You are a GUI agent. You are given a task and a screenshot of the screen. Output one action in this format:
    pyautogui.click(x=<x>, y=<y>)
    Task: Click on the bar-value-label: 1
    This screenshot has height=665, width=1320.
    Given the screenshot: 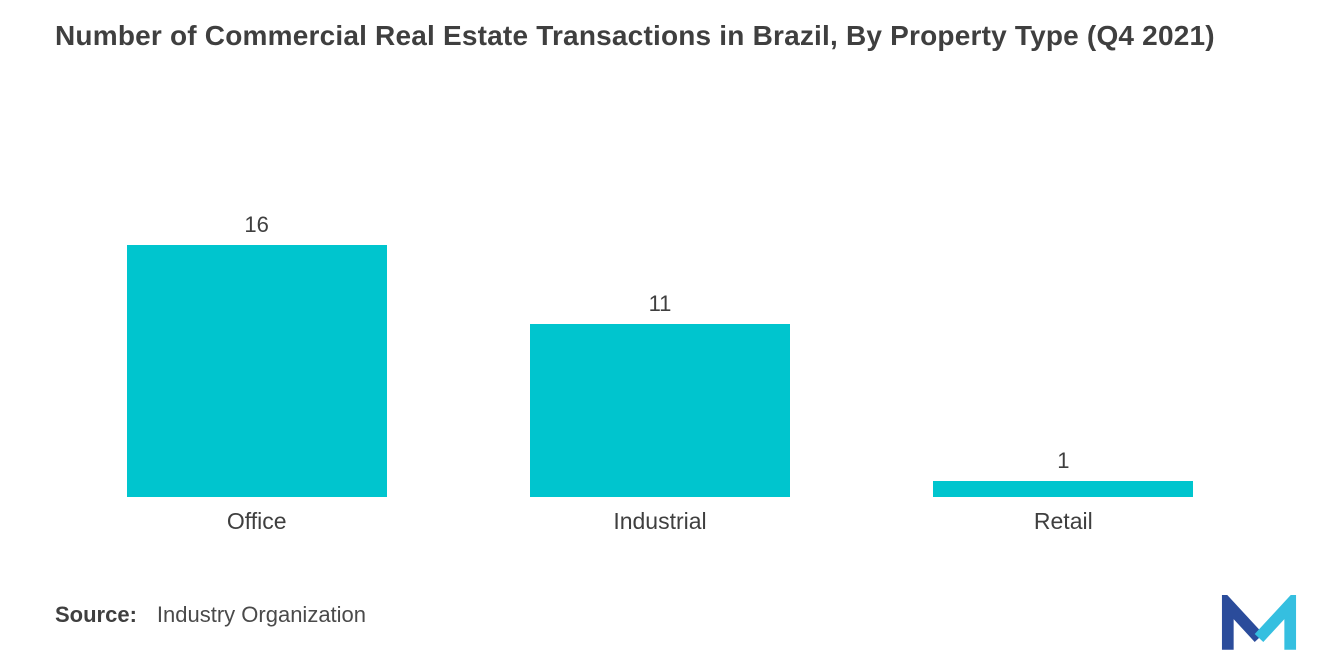 What is the action you would take?
    pyautogui.click(x=1063, y=460)
    